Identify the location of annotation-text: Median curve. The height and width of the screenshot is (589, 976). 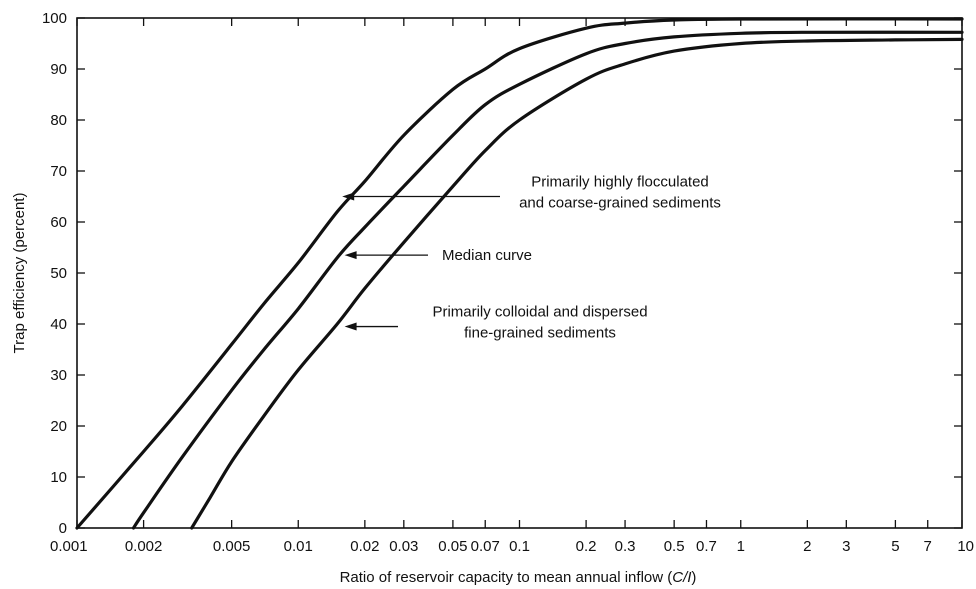
(487, 255).